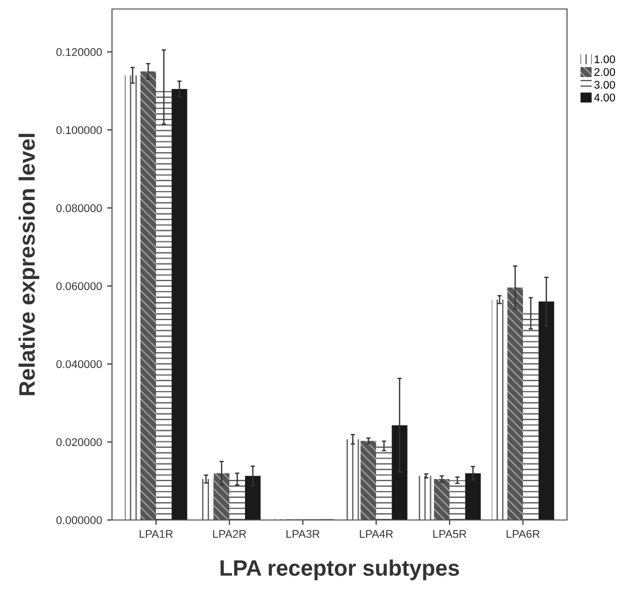 The image size is (620, 593). I want to click on y-tick-label: 0.080000, so click(79, 208).